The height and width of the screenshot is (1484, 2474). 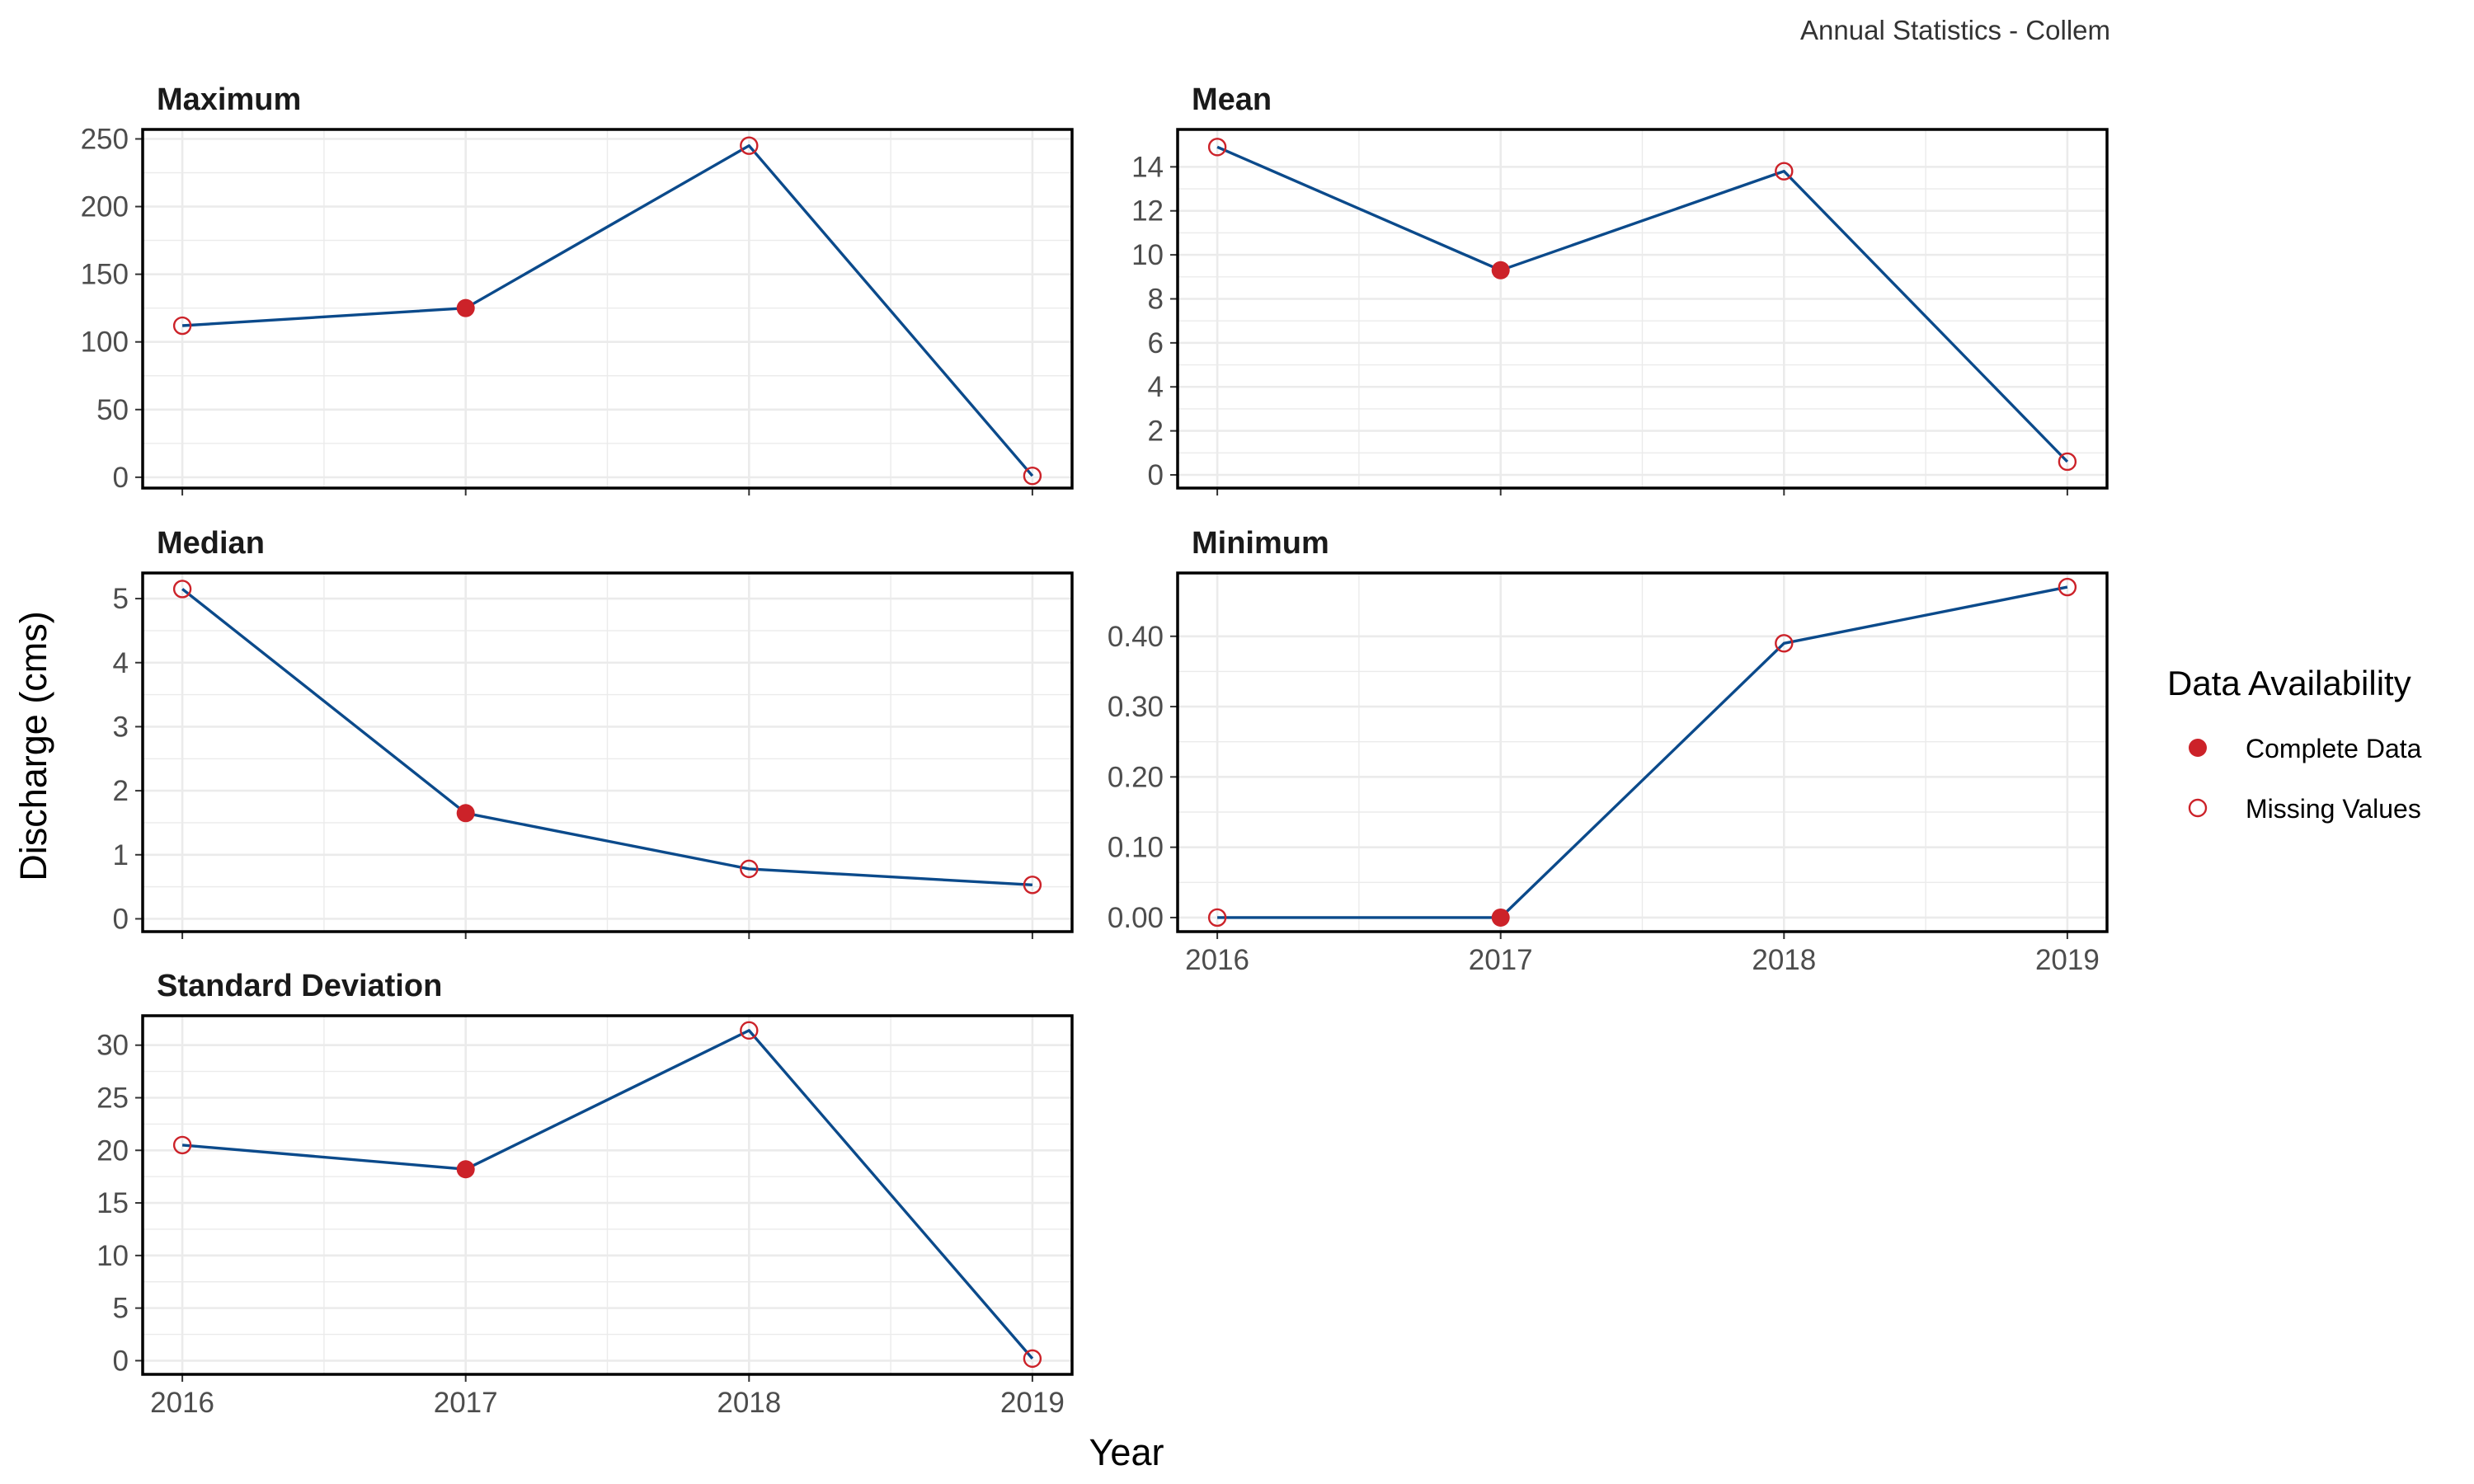 I want to click on panel-title-standard-deviation: Standard Deviation, so click(x=299, y=986).